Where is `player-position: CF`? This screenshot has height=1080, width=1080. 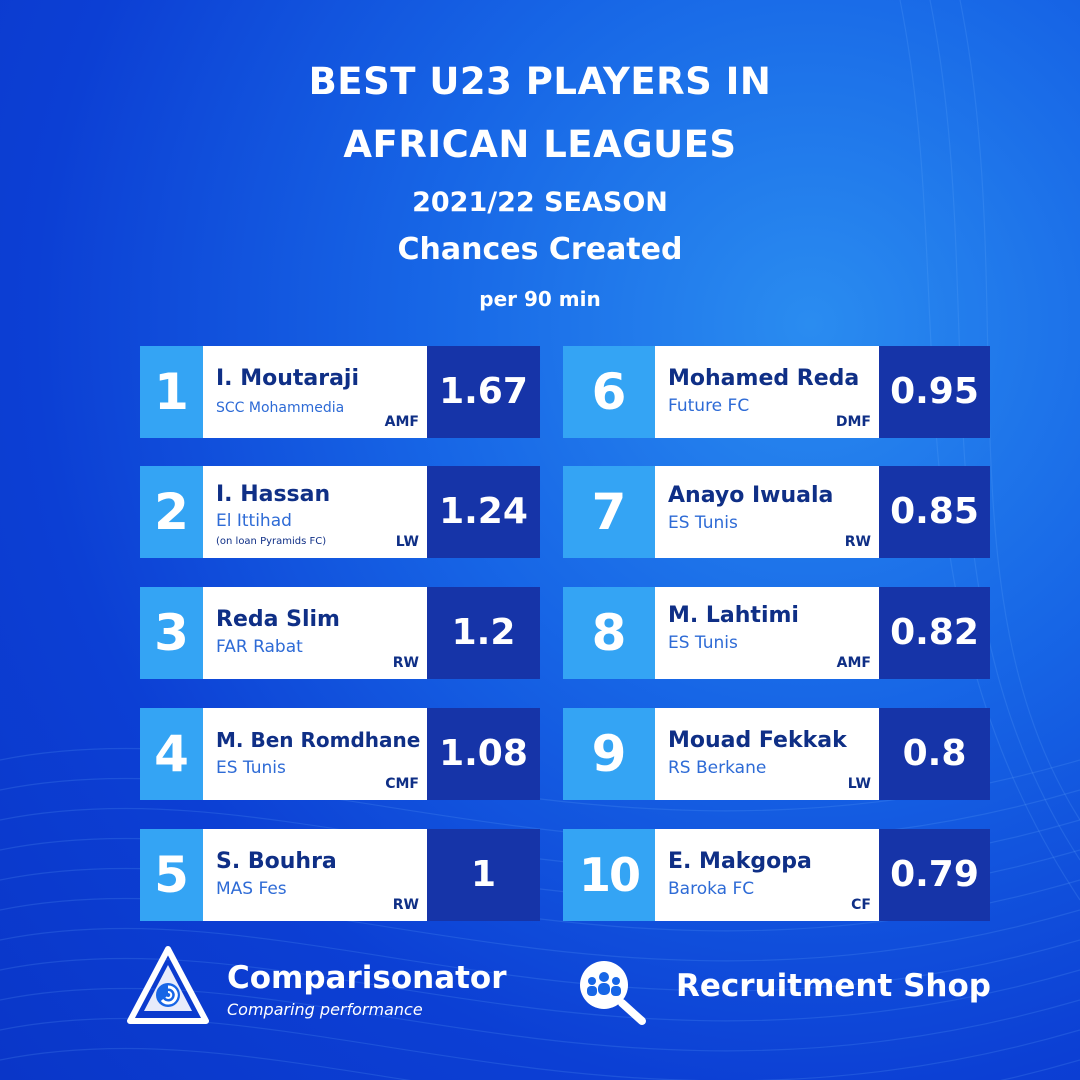
player-position: CF is located at coordinates (861, 905).